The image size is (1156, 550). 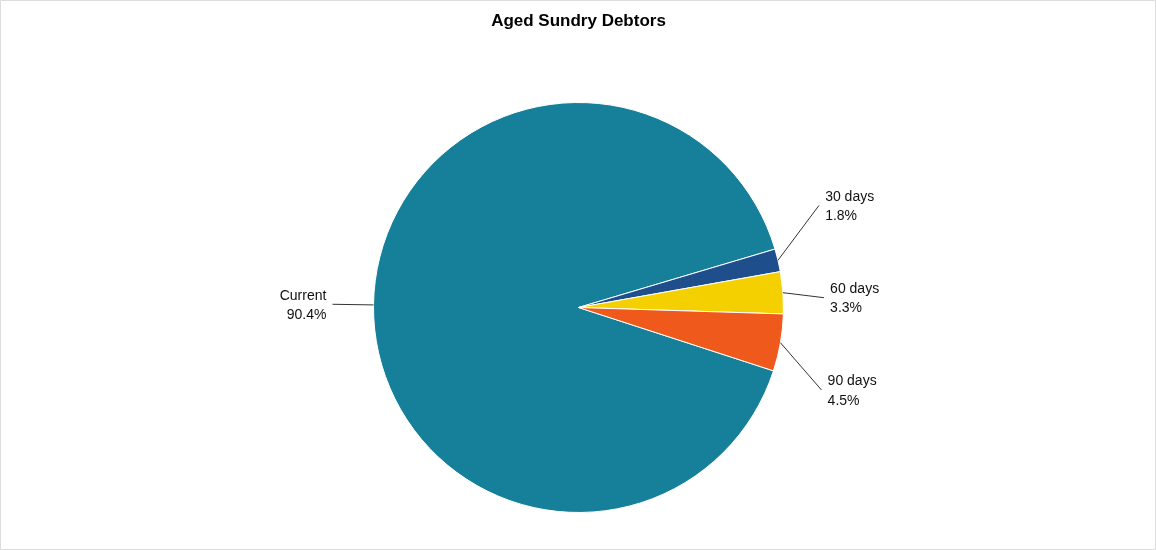 I want to click on slice-label: 60 days, so click(x=855, y=288).